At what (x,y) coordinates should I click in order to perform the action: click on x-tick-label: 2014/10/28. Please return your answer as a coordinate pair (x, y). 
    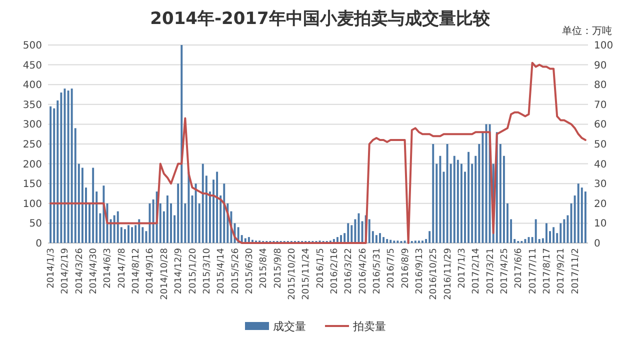
    Looking at the image, I should click on (165, 274).